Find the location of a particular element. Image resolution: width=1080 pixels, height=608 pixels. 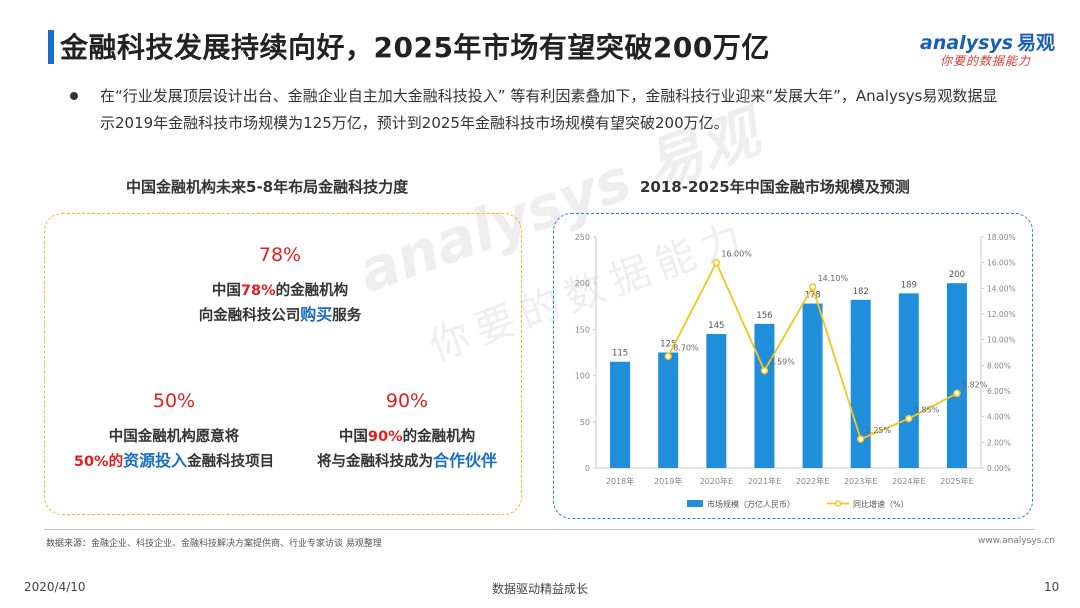

growth-value-label: 8.70% is located at coordinates (686, 347).